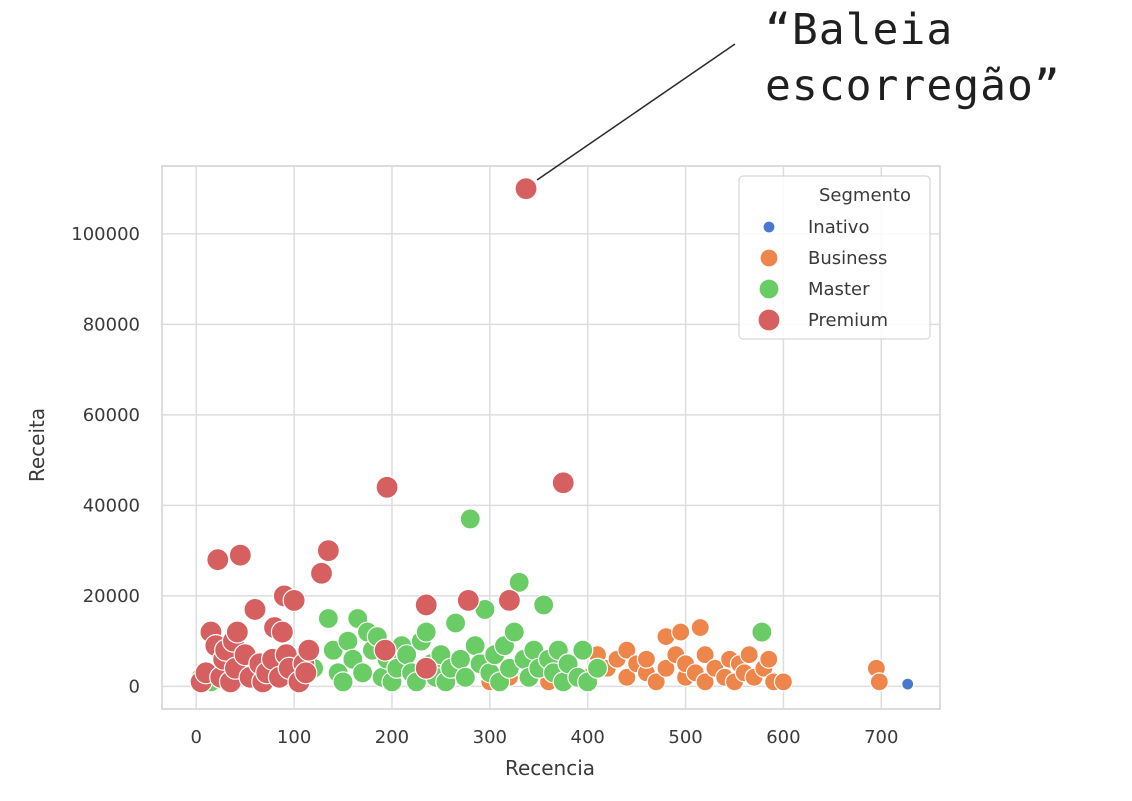  Describe the element at coordinates (636, 112) in the screenshot. I see `annotation-pointer` at that location.